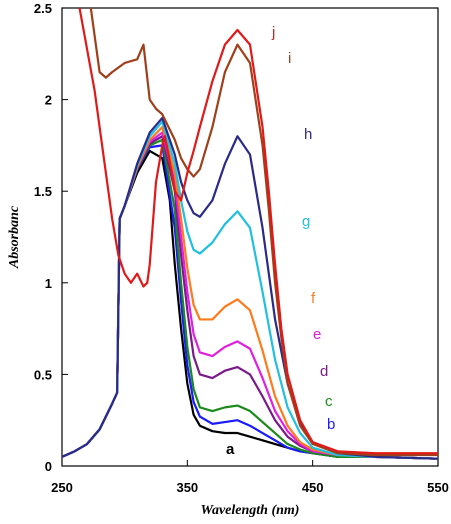 This screenshot has width=451, height=524. I want to click on y-tick-label: 1, so click(48, 283).